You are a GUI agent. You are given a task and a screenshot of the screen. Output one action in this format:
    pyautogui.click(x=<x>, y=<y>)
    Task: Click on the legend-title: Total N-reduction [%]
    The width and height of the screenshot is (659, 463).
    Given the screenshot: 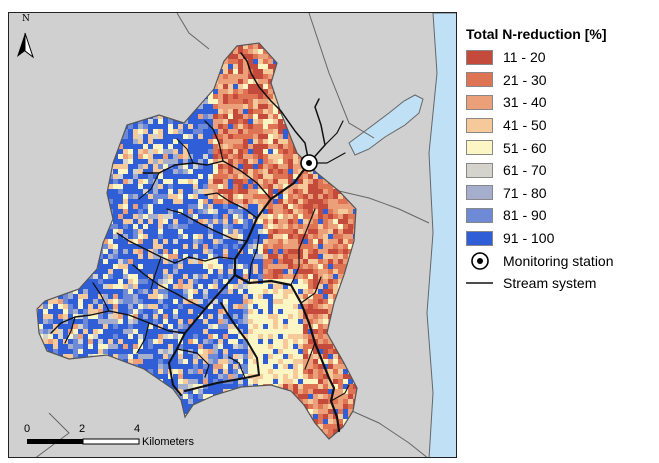 What is the action you would take?
    pyautogui.click(x=536, y=34)
    